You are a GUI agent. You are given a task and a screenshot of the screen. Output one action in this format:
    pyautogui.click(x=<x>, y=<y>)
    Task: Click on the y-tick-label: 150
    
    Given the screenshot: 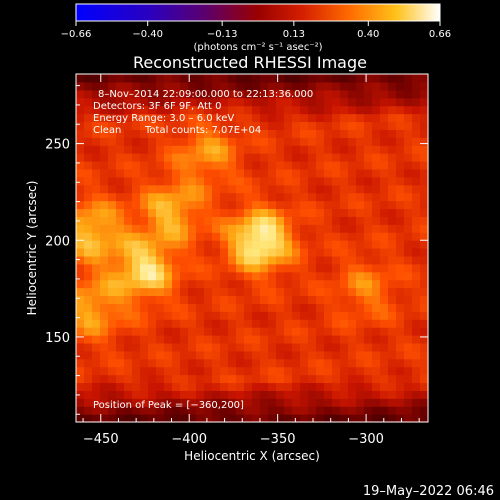 What is the action you would take?
    pyautogui.click(x=57, y=338)
    